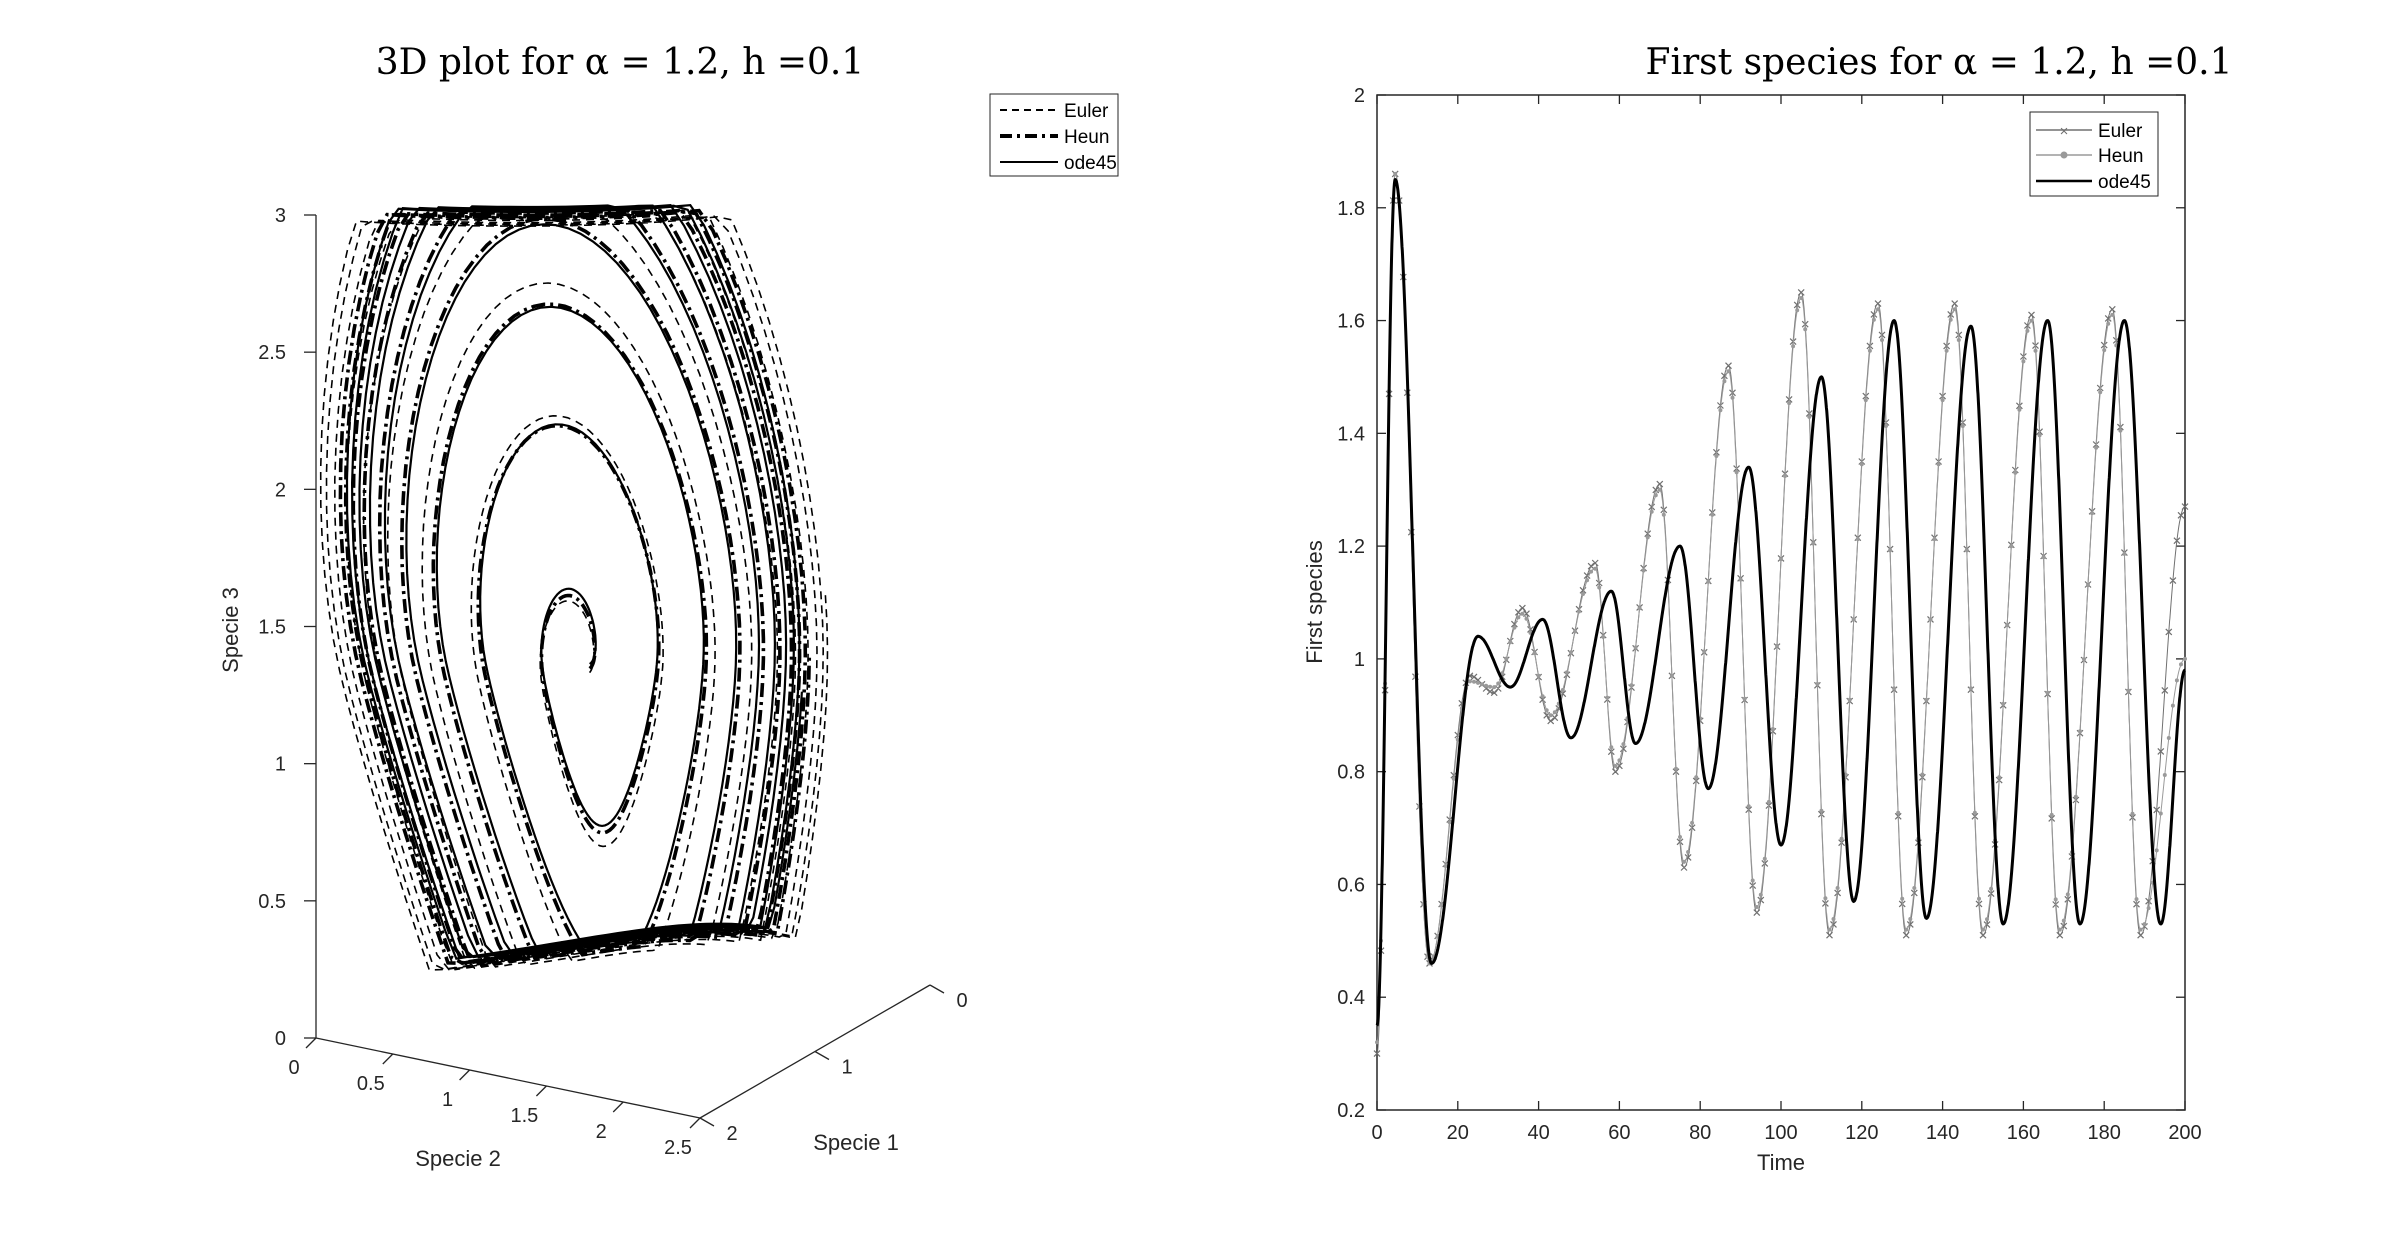 The image size is (2400, 1238). I want to click on tick-label-species: 0.4, so click(1351, 998).